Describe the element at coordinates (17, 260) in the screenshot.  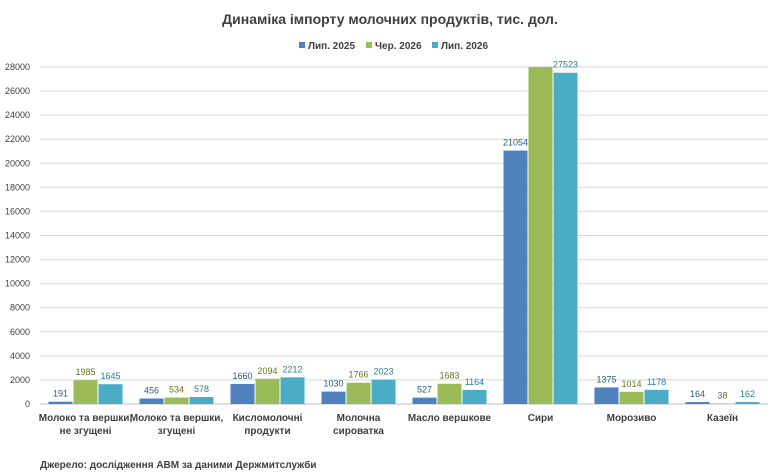
I see `y-tick-label: 12000` at that location.